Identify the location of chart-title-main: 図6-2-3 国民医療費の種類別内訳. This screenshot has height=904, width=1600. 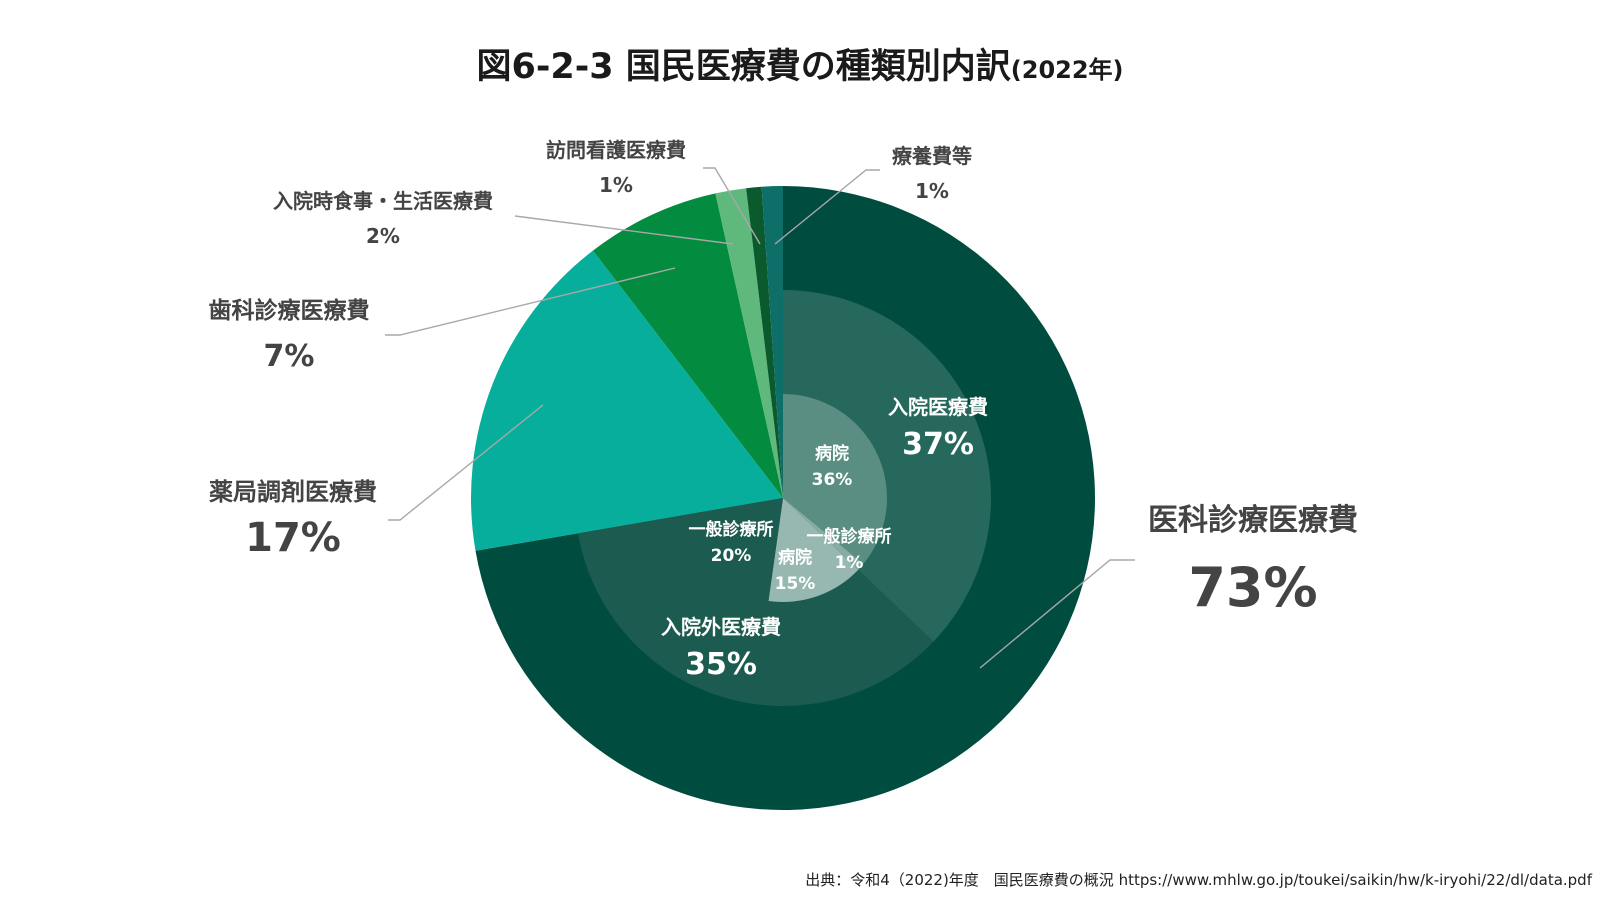
(743, 67).